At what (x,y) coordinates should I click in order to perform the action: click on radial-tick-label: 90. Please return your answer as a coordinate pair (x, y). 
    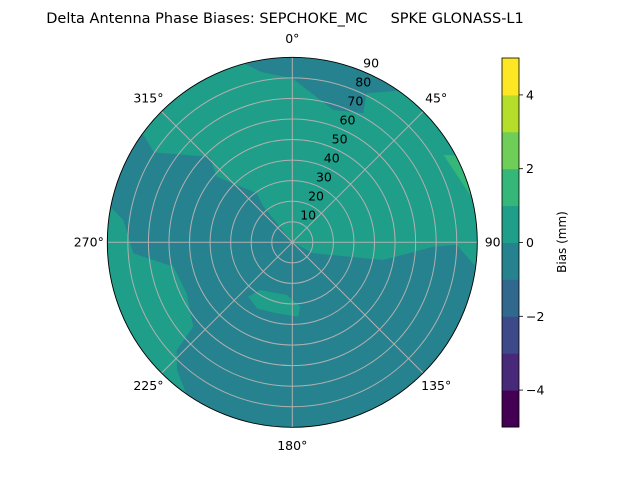
    Looking at the image, I should click on (371, 62).